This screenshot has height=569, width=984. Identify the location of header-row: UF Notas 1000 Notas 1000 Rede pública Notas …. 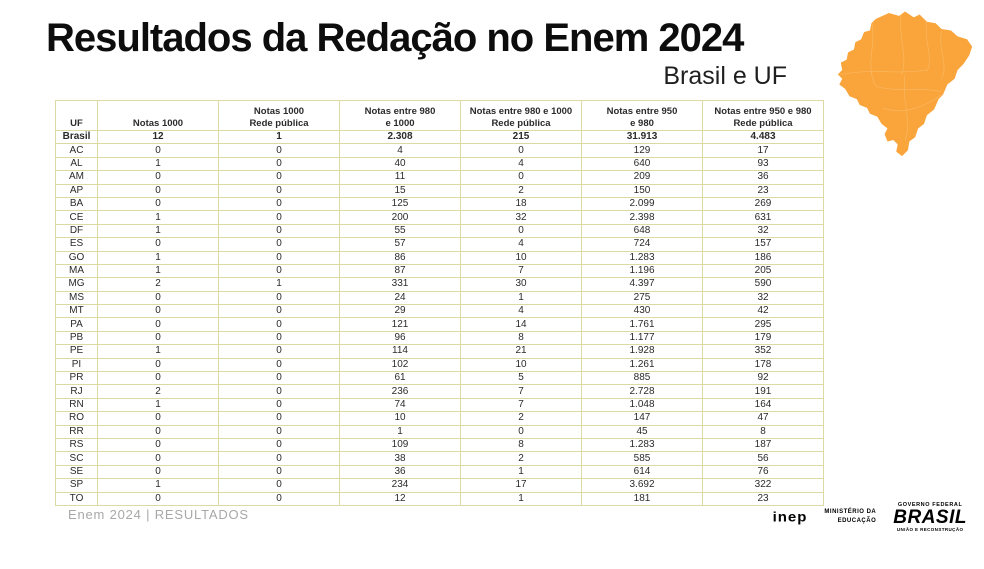
(439, 115).